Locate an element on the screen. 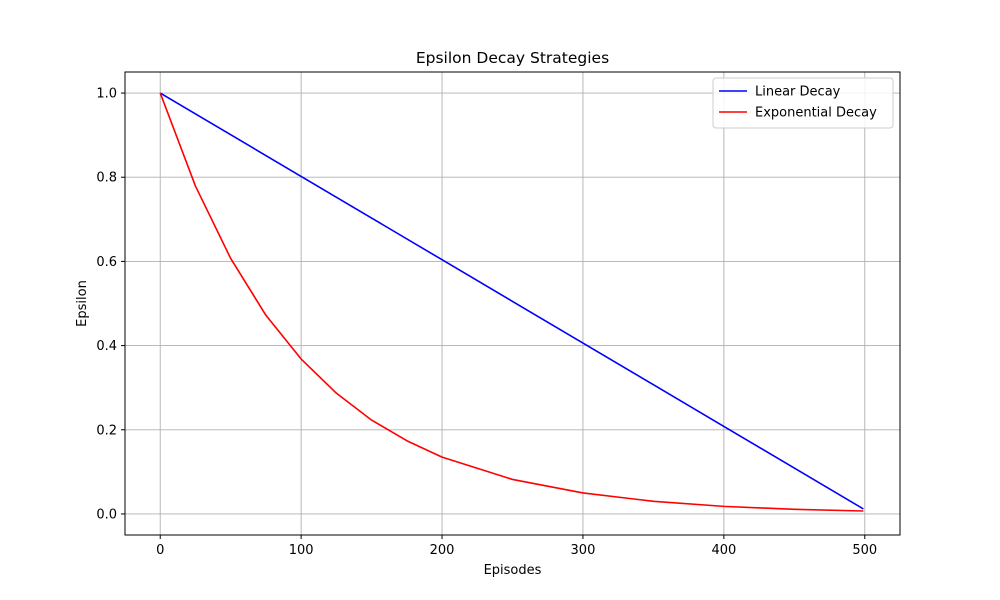 Image resolution: width=1000 pixels, height=600 pixels. y-tick-label: 0.4 is located at coordinates (106, 346).